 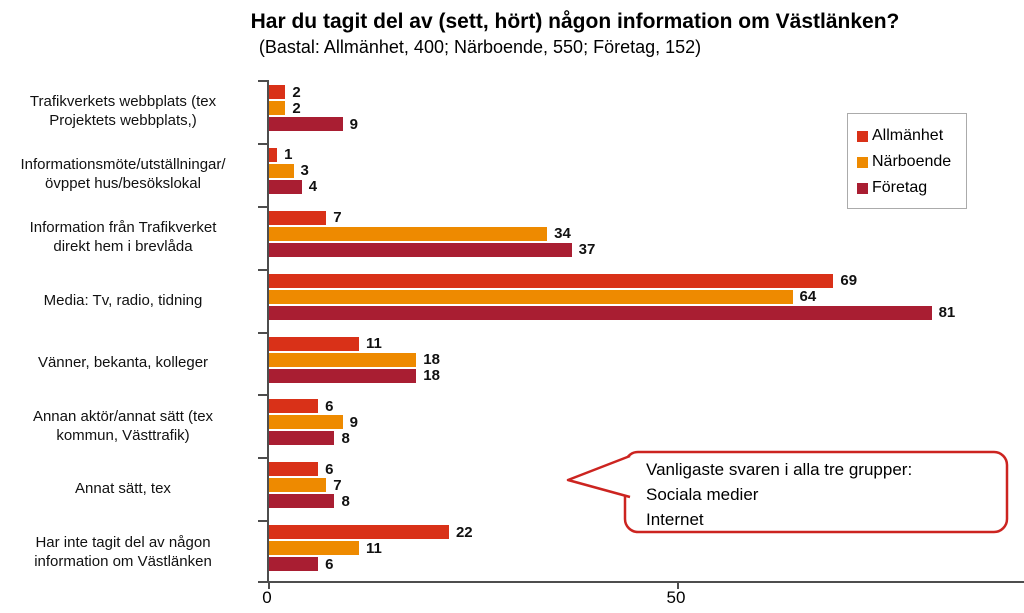 What do you see at coordinates (123, 300) in the screenshot?
I see `category-label-text: Media: Tv, radio, tidning` at bounding box center [123, 300].